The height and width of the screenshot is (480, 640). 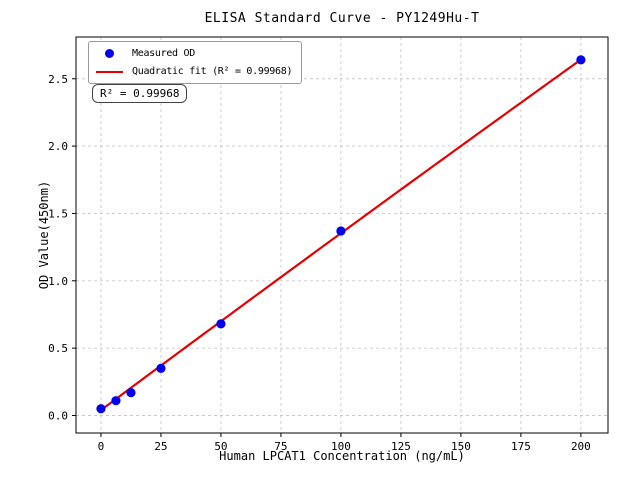 What do you see at coordinates (140, 93) in the screenshot?
I see `r-squared-annotation: R² = 0.99968` at bounding box center [140, 93].